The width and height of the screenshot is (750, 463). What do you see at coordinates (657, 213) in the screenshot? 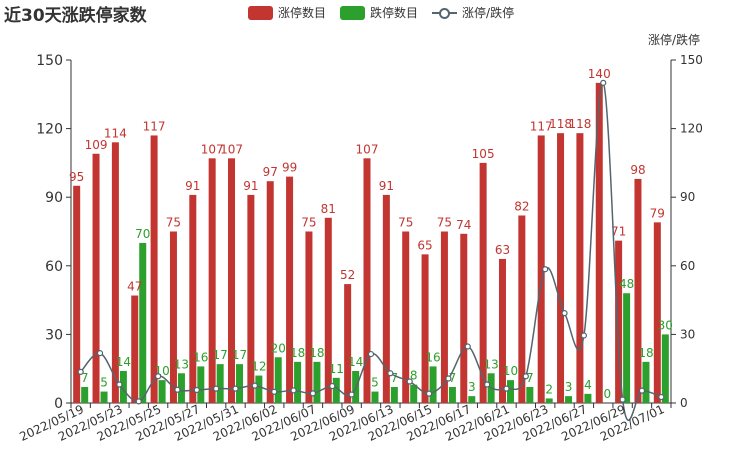
I see `bar-up-label: 79` at bounding box center [657, 213].